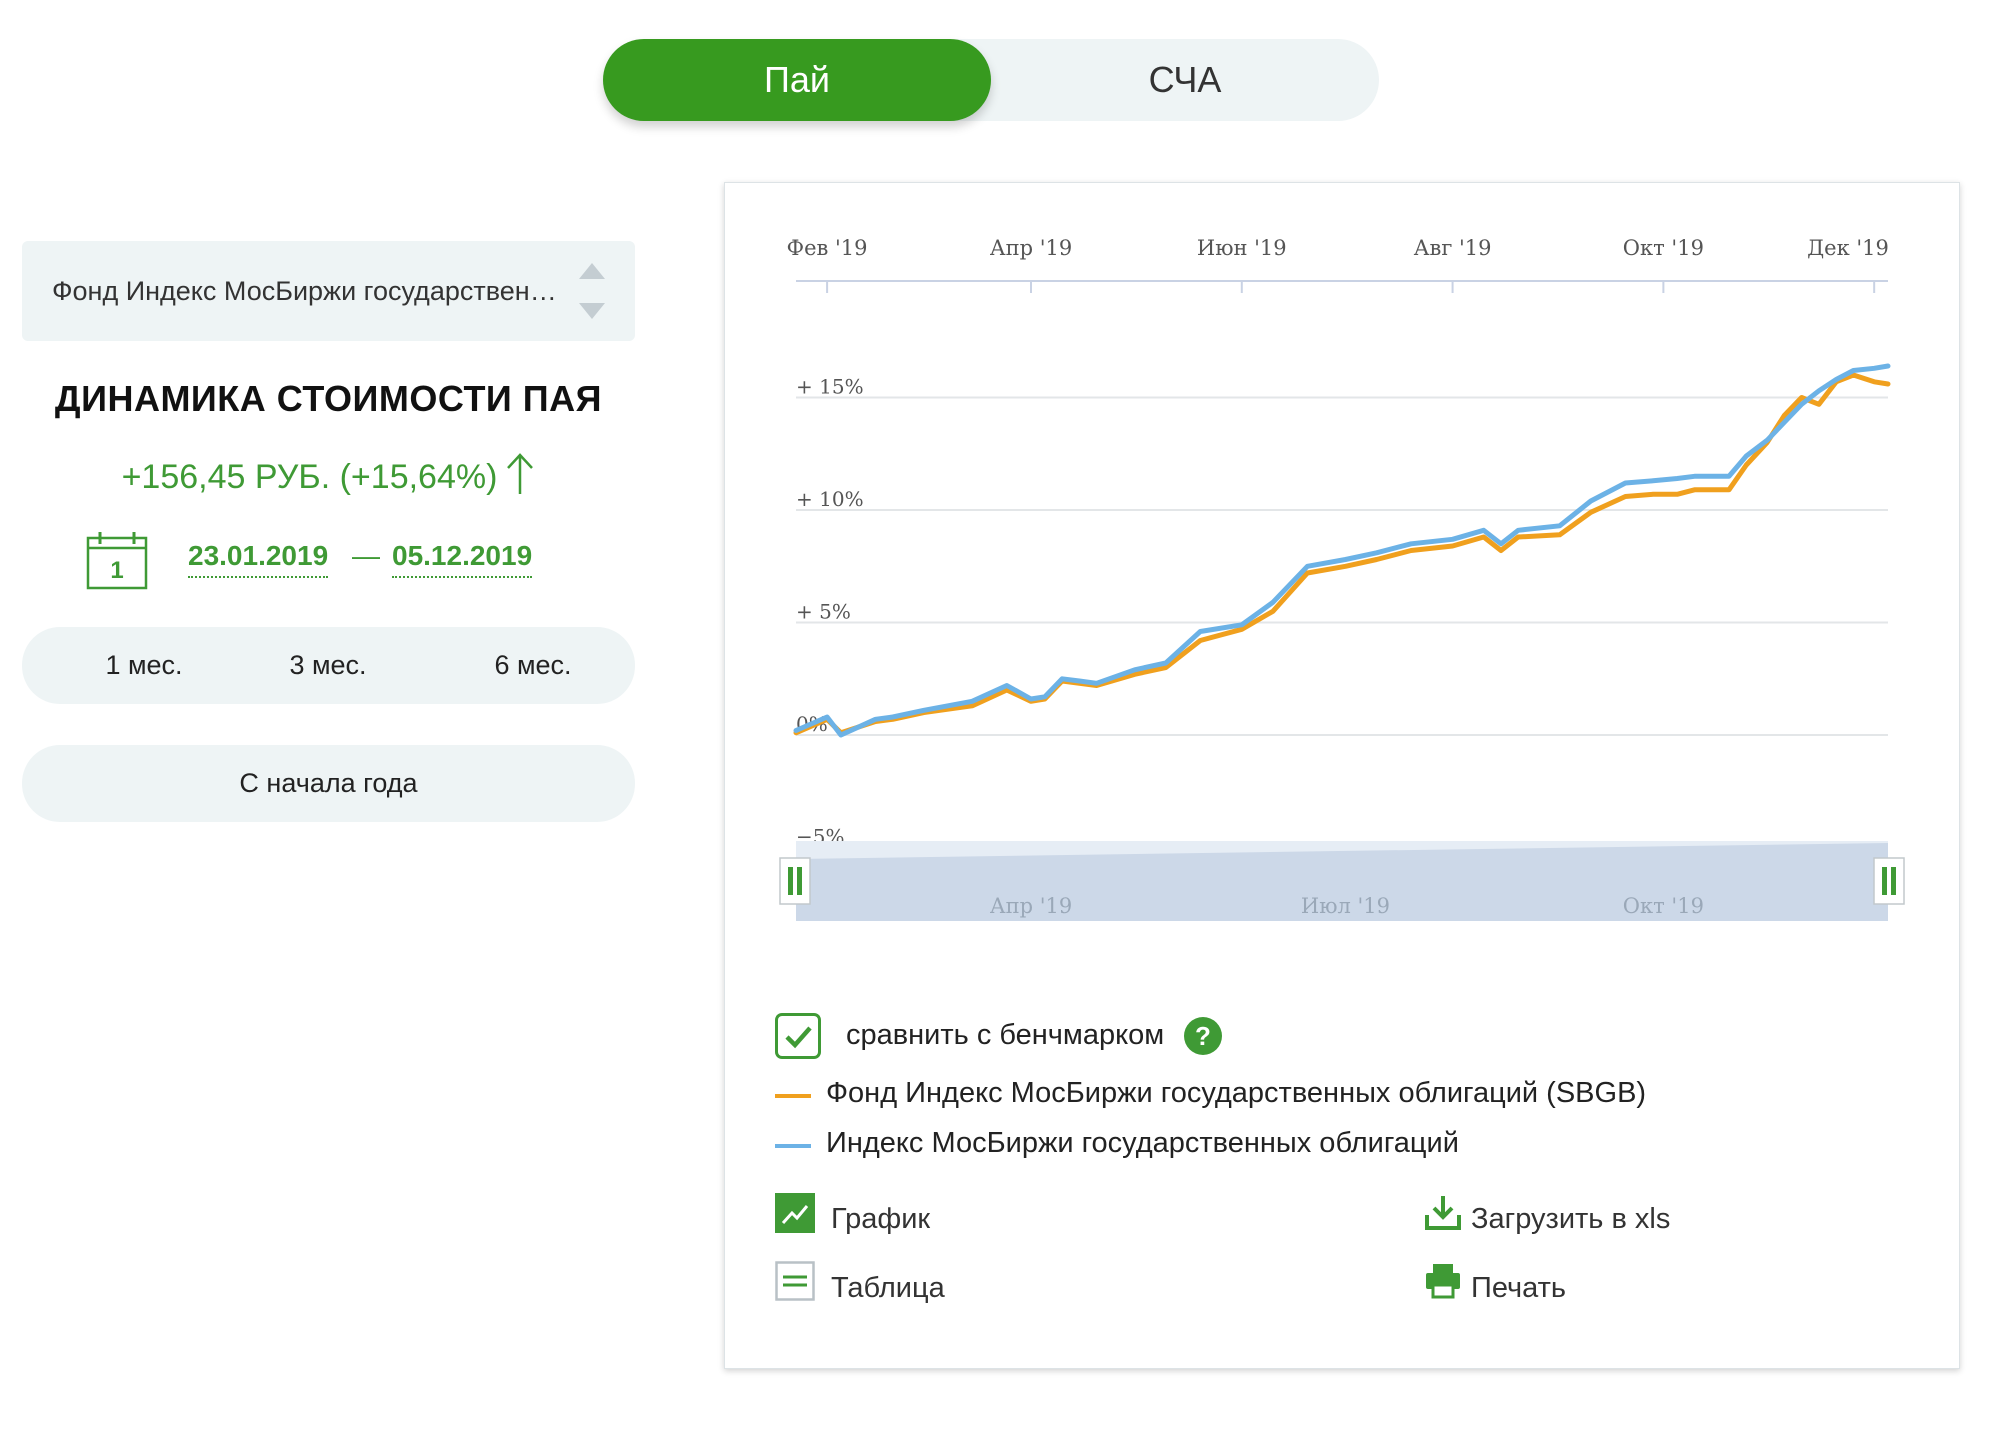 The height and width of the screenshot is (1437, 1991). I want to click on legend-swatch-fund, so click(793, 1096).